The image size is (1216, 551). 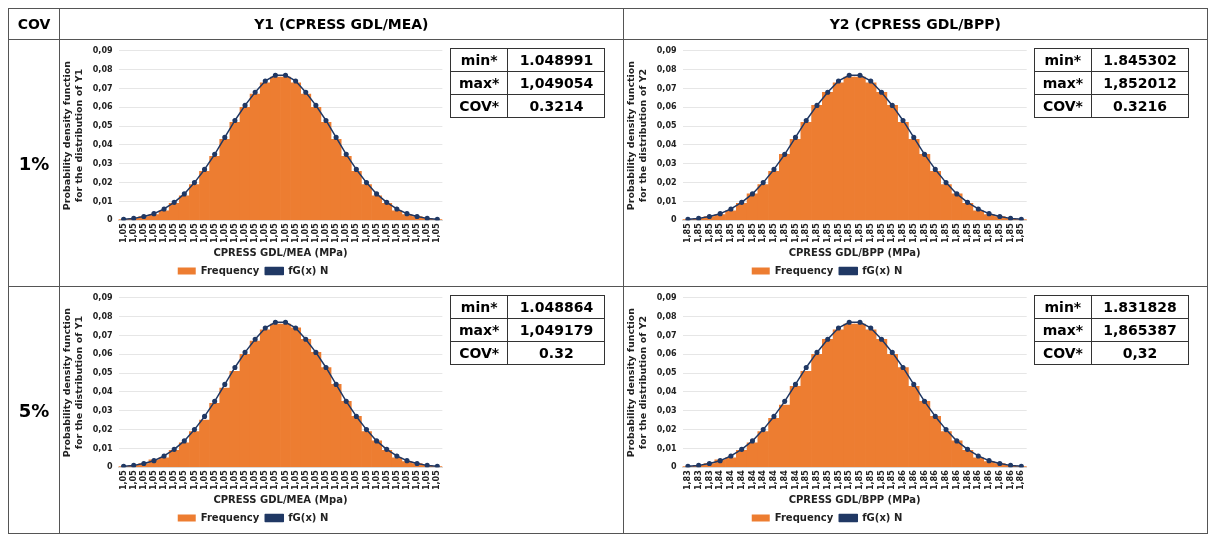 I want to click on text: 1,865387, so click(x=1140, y=330).